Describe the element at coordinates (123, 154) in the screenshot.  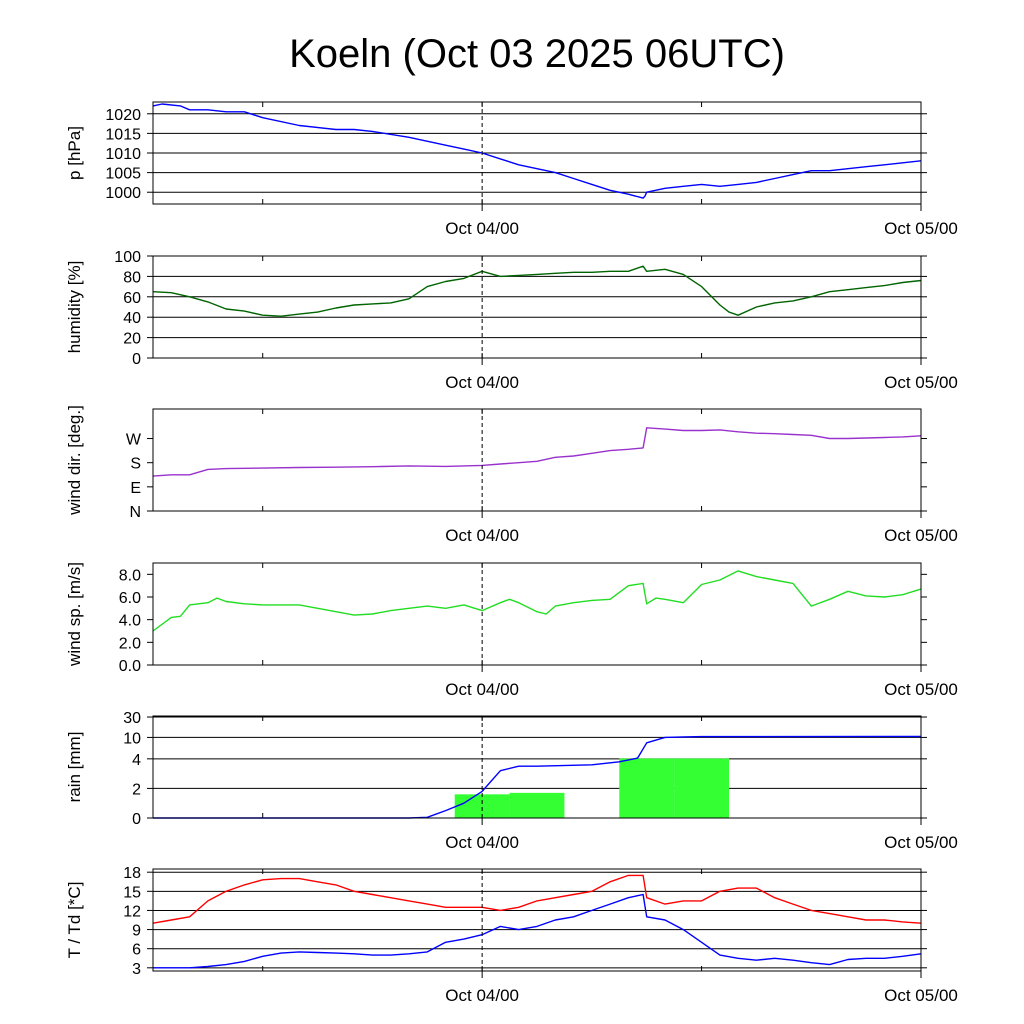
I see `y-tick-label: 1010` at that location.